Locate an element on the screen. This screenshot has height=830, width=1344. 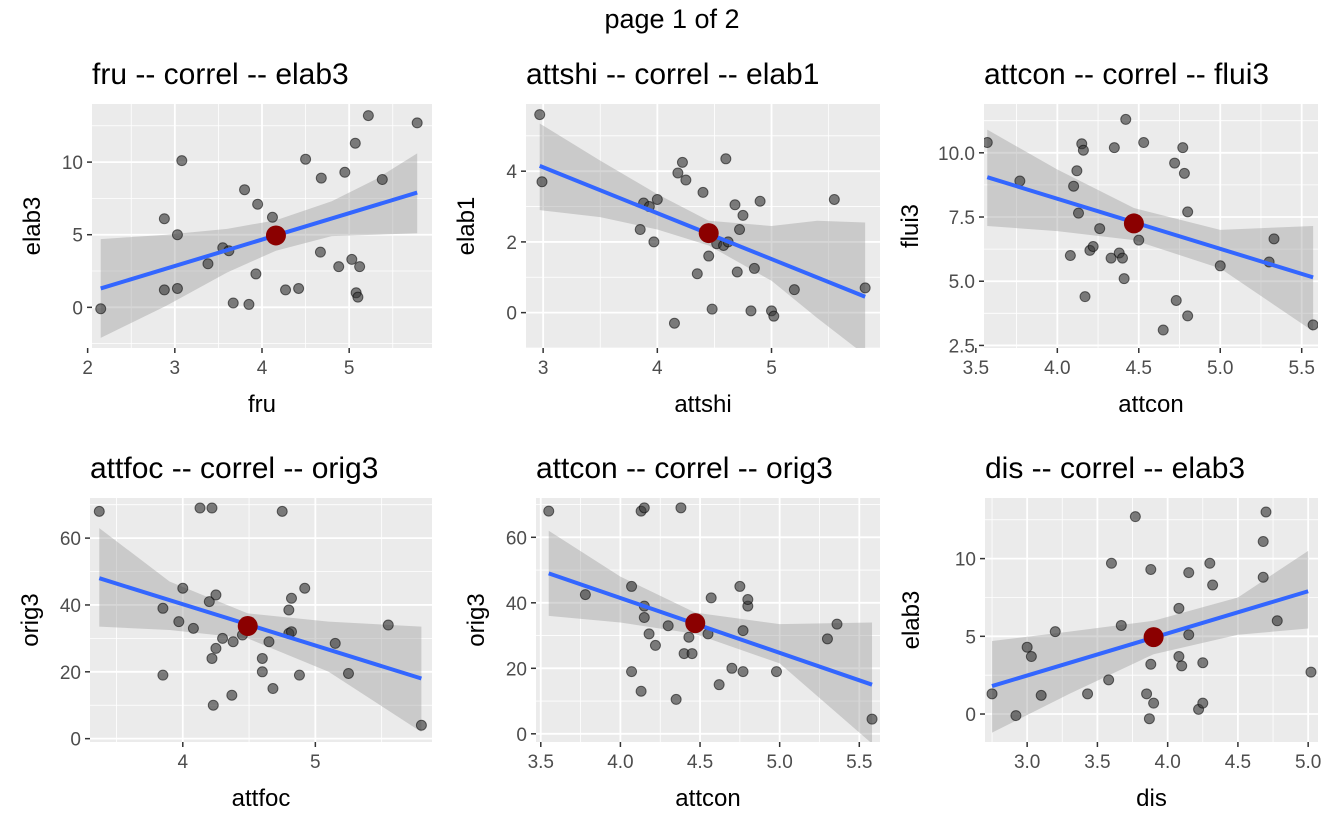
y-tick-label: 2.5 is located at coordinates (962, 346).